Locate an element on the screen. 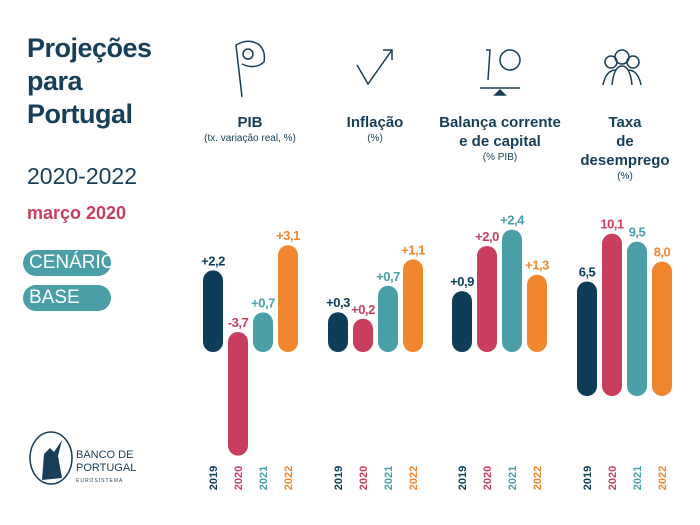 This screenshot has height=525, width=700. chart-subtitle: (% PIB) is located at coordinates (500, 157).